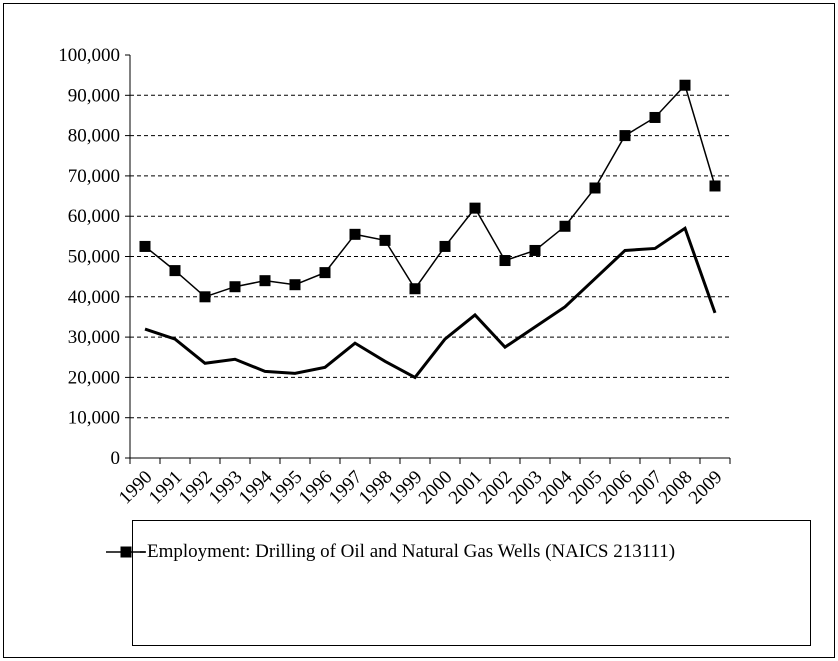  I want to click on y-tick-label: 80,000, so click(94, 136).